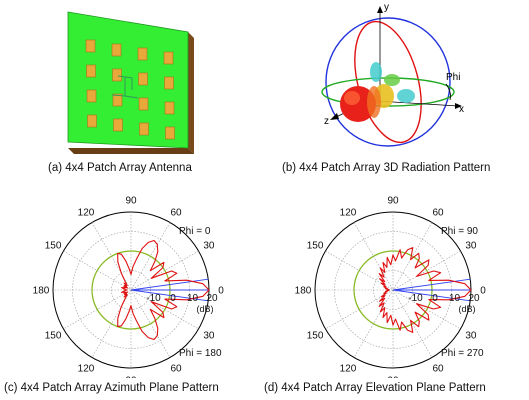 This screenshot has width=529, height=400. What do you see at coordinates (374, 102) in the screenshot?
I see `main-lobe-rim` at bounding box center [374, 102].